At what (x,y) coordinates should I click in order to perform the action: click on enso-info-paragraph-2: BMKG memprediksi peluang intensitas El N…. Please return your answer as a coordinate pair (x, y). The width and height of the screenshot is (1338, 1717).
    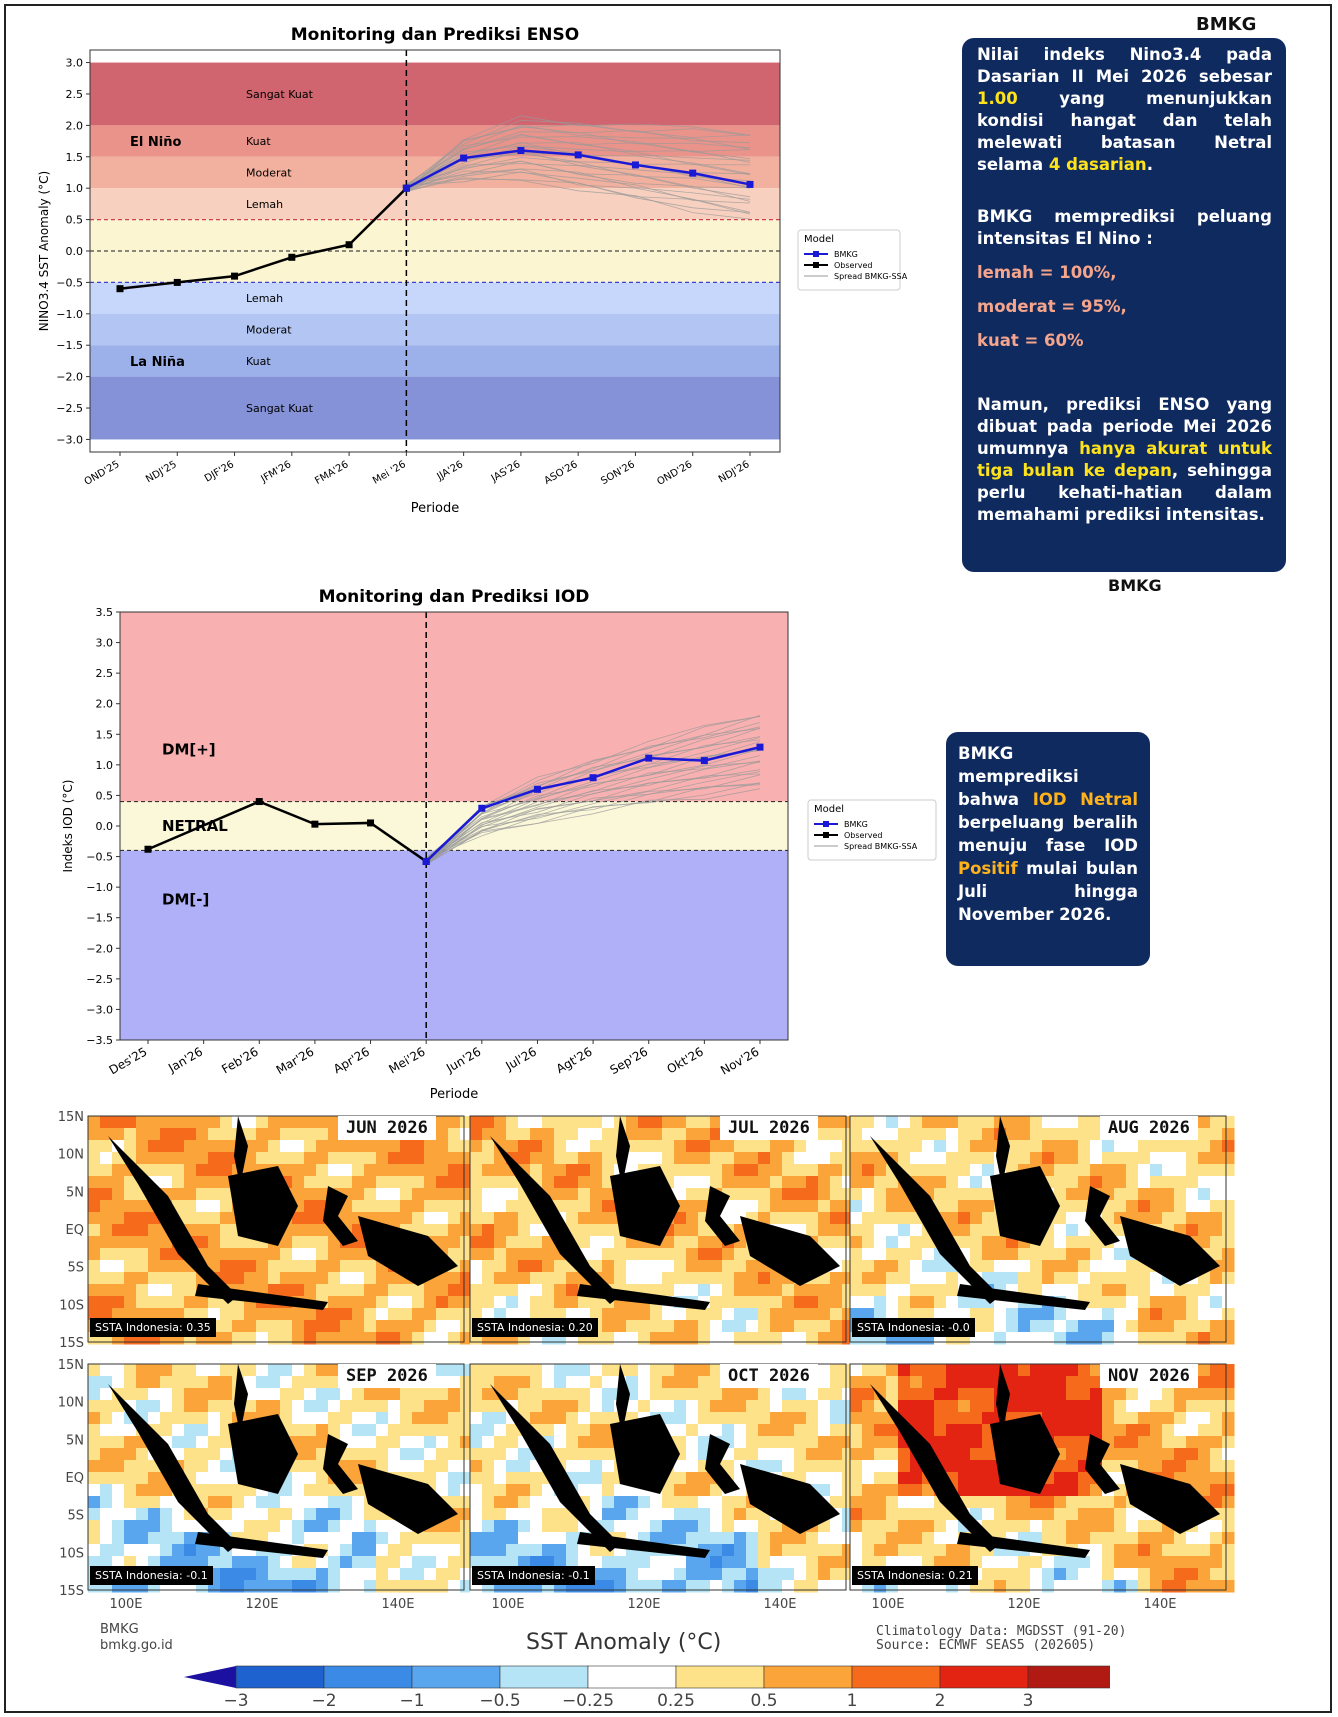
    Looking at the image, I should click on (1124, 227).